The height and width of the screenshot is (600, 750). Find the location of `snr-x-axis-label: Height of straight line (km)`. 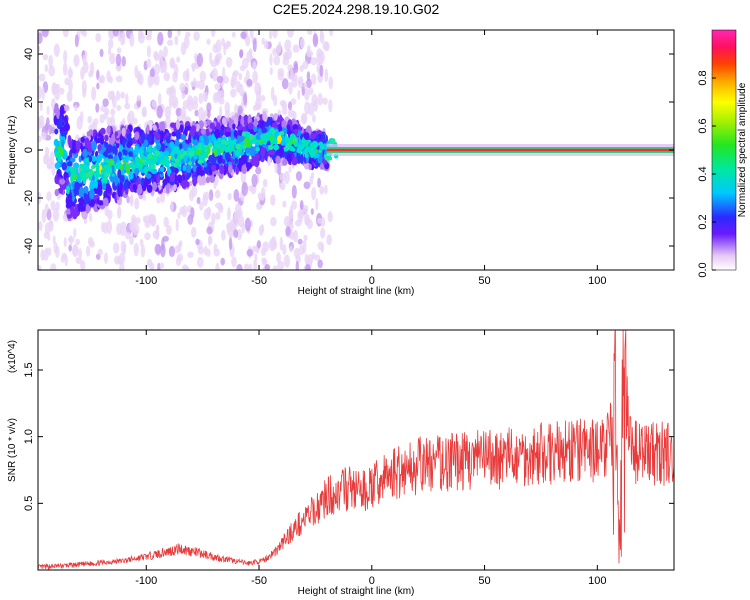

snr-x-axis-label: Height of straight line (km) is located at coordinates (356, 591).